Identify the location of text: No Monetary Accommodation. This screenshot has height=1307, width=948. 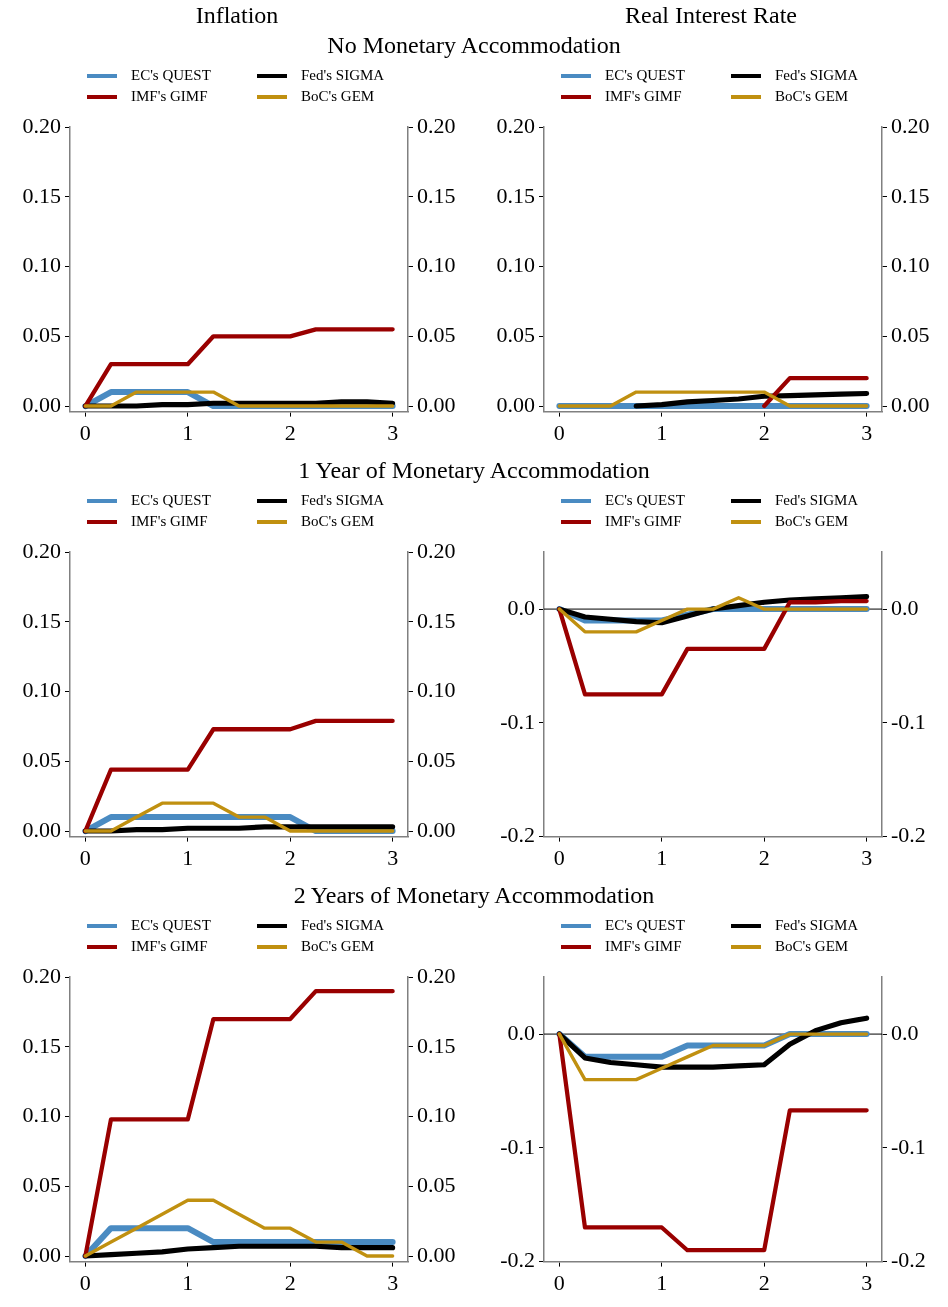
(474, 45).